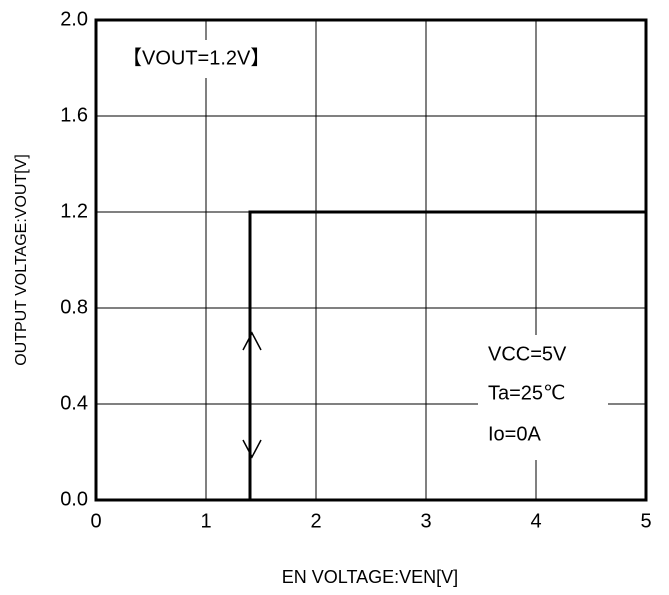 The image size is (669, 595). I want to click on y-tick-label: 1.6, so click(74, 115).